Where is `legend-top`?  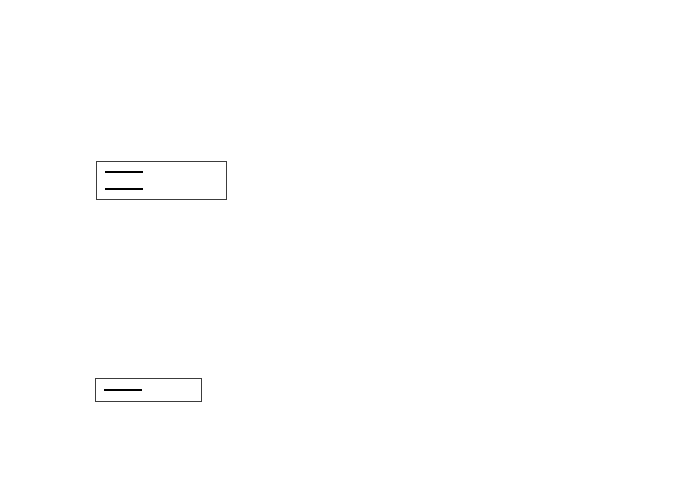
legend-top is located at coordinates (161, 180).